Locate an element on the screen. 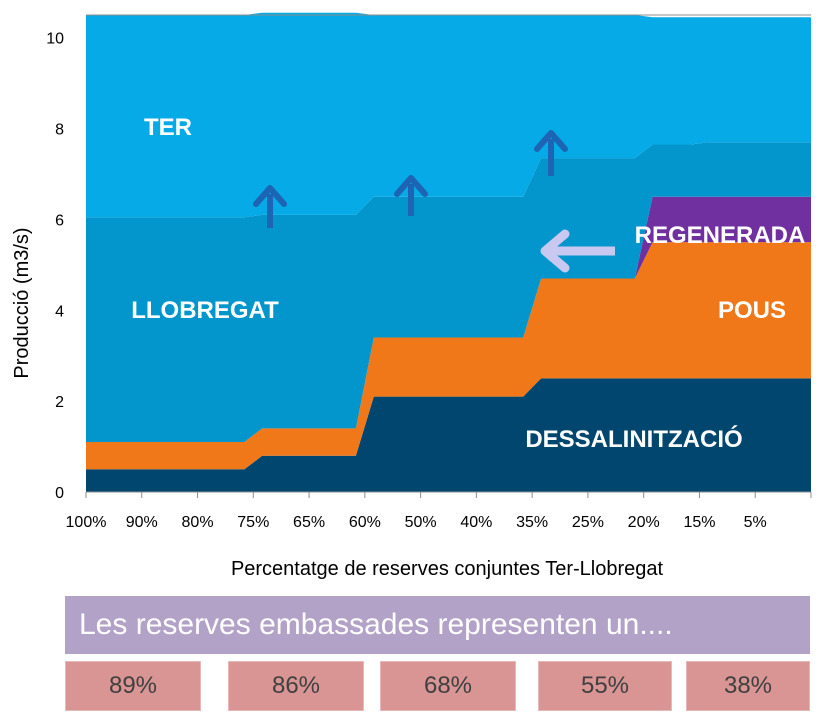 The image size is (829, 723). area-label-ter: TER is located at coordinates (168, 127).